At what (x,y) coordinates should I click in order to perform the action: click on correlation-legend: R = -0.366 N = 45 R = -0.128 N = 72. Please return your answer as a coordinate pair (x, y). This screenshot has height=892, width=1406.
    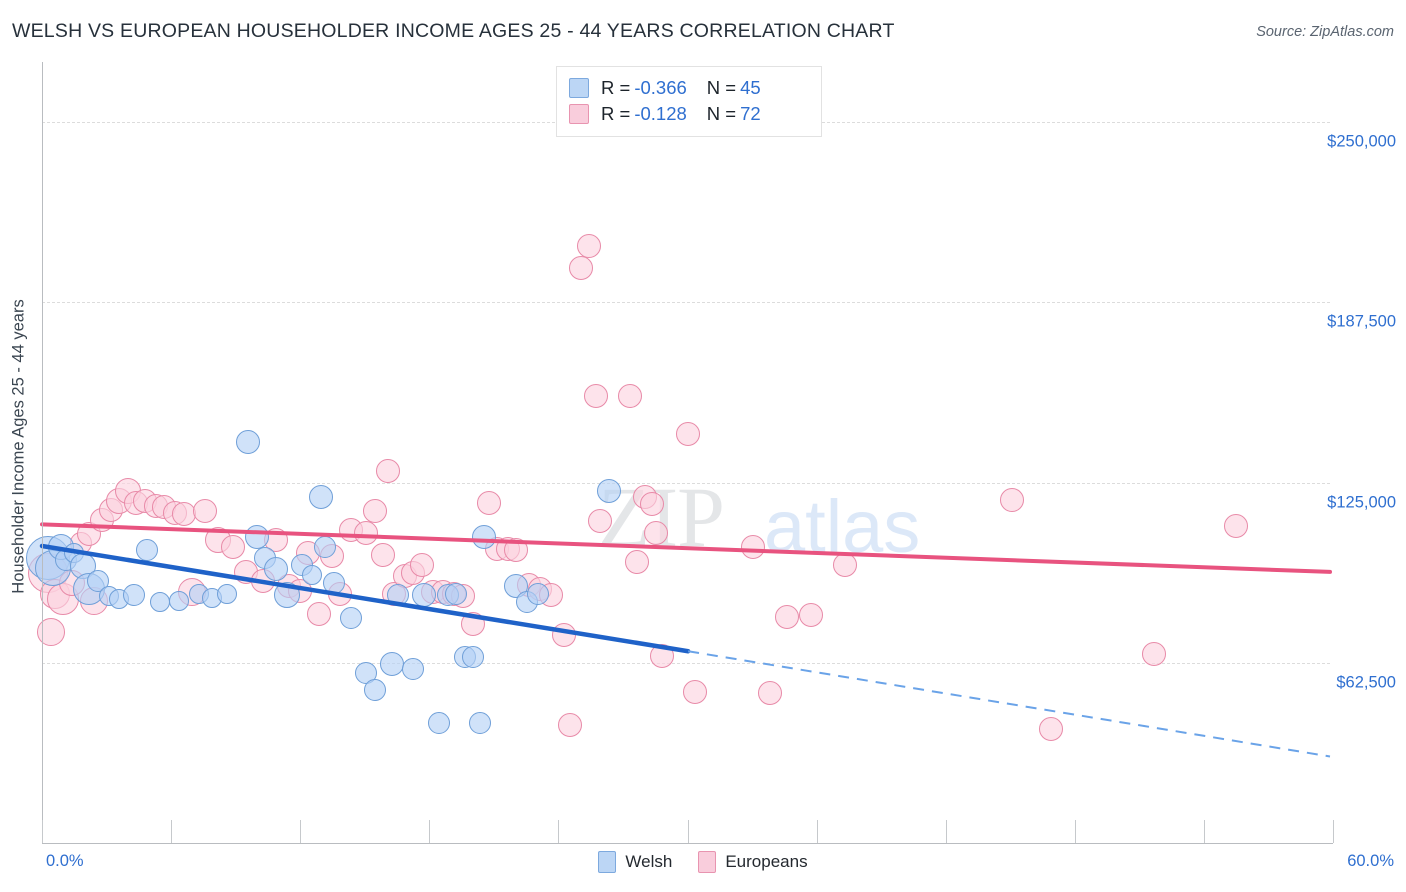
    Looking at the image, I should click on (689, 101).